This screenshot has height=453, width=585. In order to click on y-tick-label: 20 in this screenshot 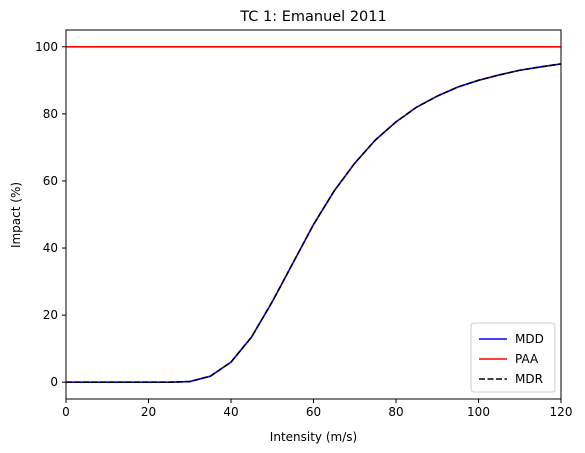, I will do `click(50, 315)`.